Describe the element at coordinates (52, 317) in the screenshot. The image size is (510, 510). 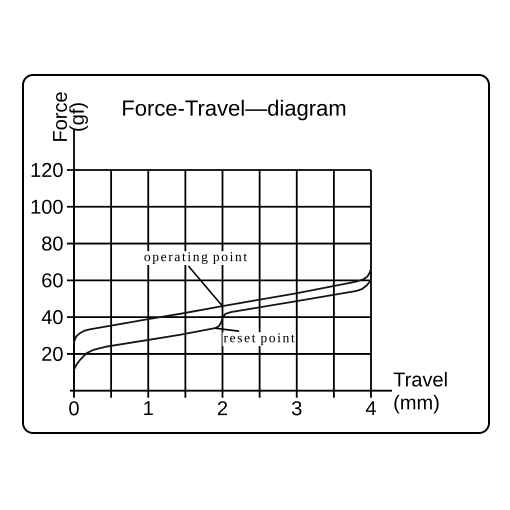
I see `y-tick-label: 40` at that location.